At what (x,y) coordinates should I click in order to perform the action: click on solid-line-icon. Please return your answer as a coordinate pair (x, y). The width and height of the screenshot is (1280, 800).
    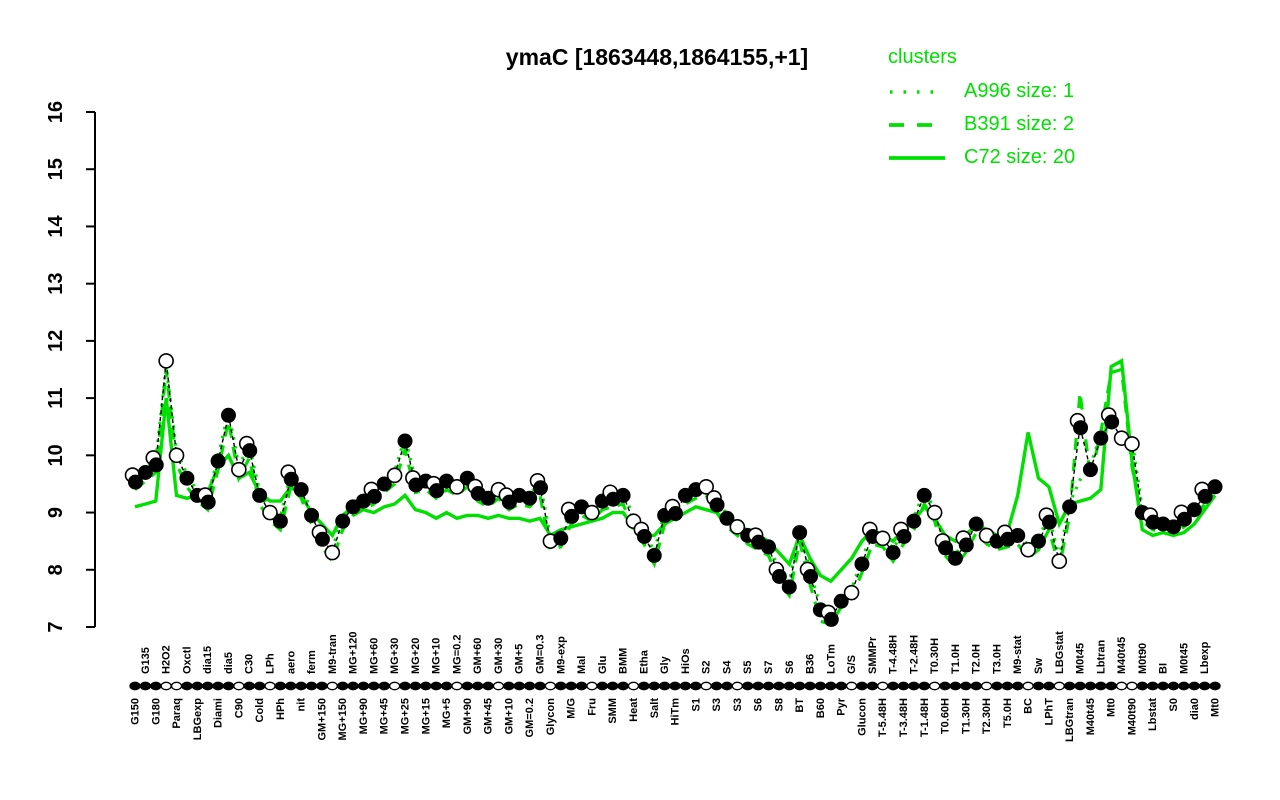
    Looking at the image, I should click on (917, 157).